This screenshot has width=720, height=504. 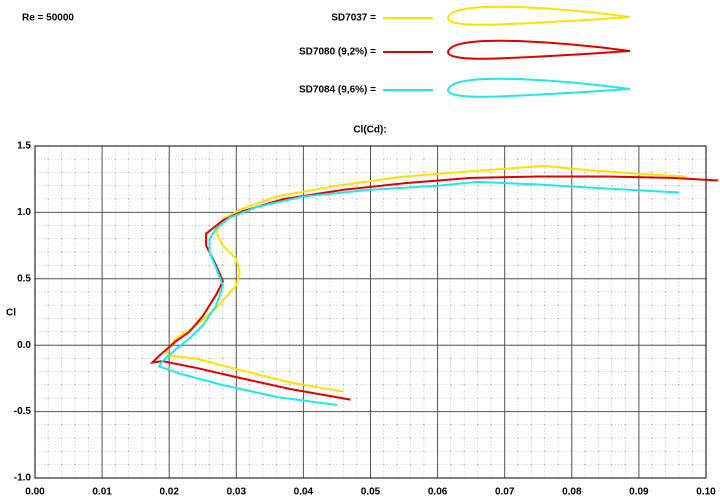 What do you see at coordinates (48, 18) in the screenshot?
I see `annotation: Re = 50000` at bounding box center [48, 18].